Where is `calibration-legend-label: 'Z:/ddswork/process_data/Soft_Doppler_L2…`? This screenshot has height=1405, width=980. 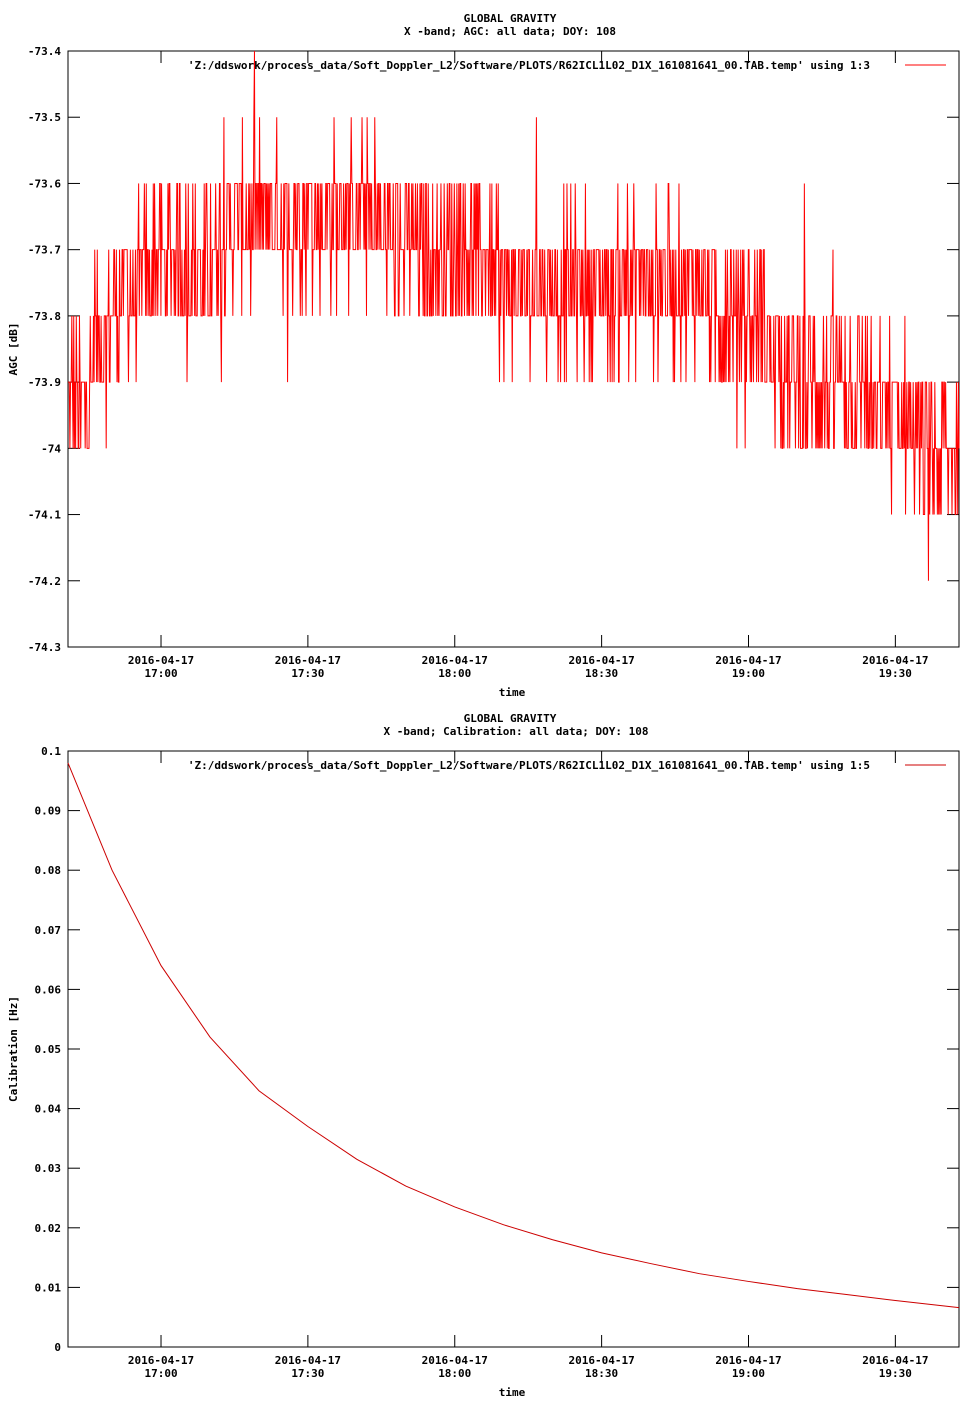
calibration-legend-label: 'Z:/ddswork/process_data/Soft_Doppler_L2… is located at coordinates (529, 765).